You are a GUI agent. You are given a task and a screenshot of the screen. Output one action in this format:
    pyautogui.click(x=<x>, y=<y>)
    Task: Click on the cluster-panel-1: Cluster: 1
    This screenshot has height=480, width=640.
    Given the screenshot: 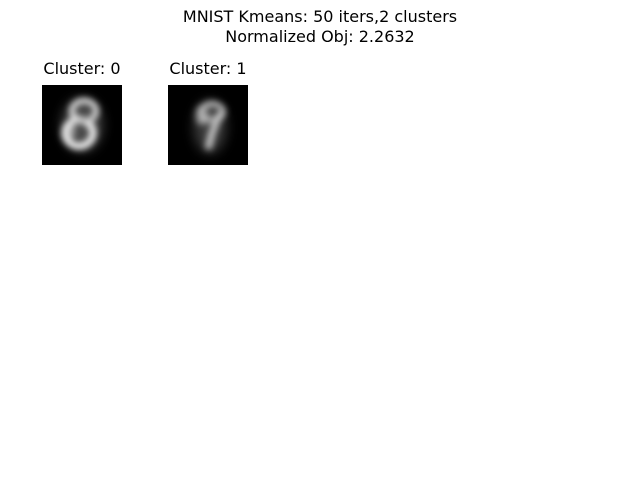 What is the action you would take?
    pyautogui.click(x=208, y=112)
    